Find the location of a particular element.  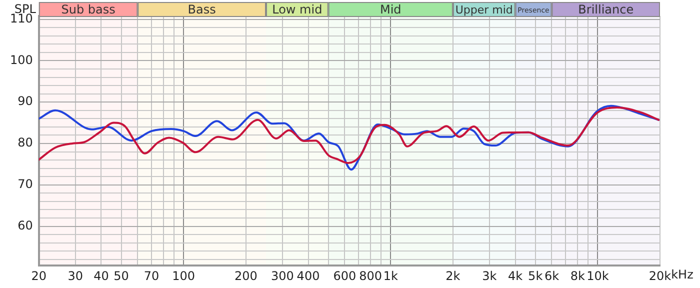

x-tick-label: 300 is located at coordinates (282, 275).